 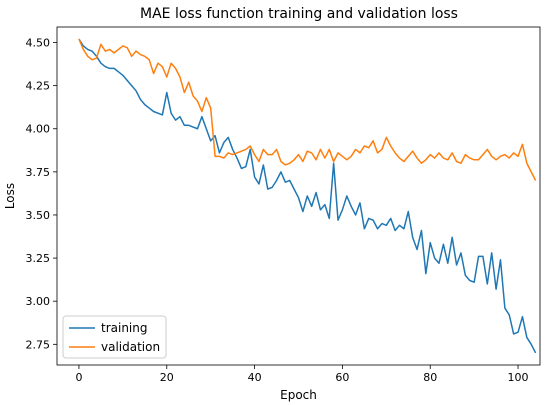 I want to click on x-tick-label: 60, so click(x=342, y=377).